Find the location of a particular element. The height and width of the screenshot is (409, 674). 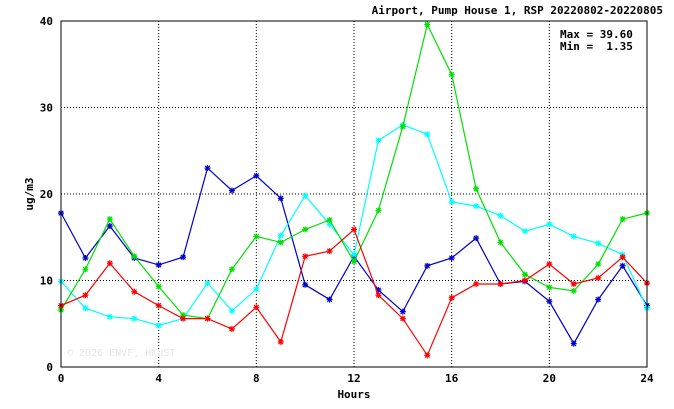

x-tick-label: 12 is located at coordinates (353, 378).